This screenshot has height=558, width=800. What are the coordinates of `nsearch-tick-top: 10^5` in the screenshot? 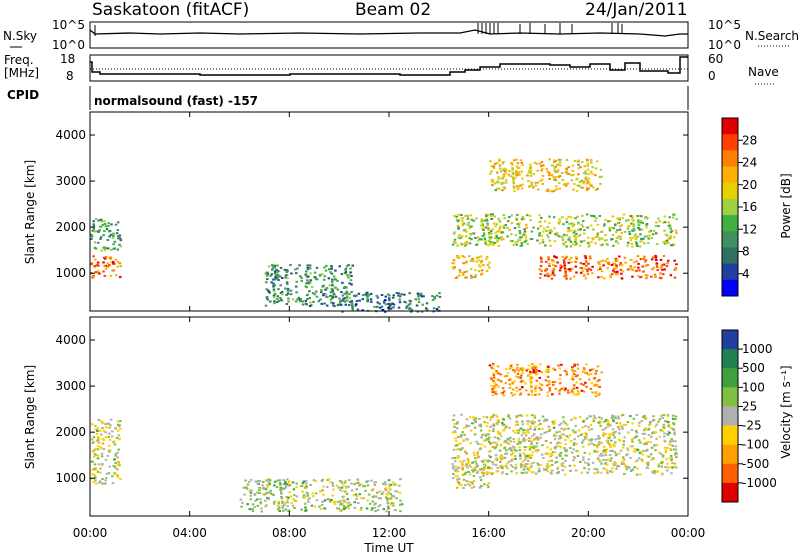 It's located at (724, 25).